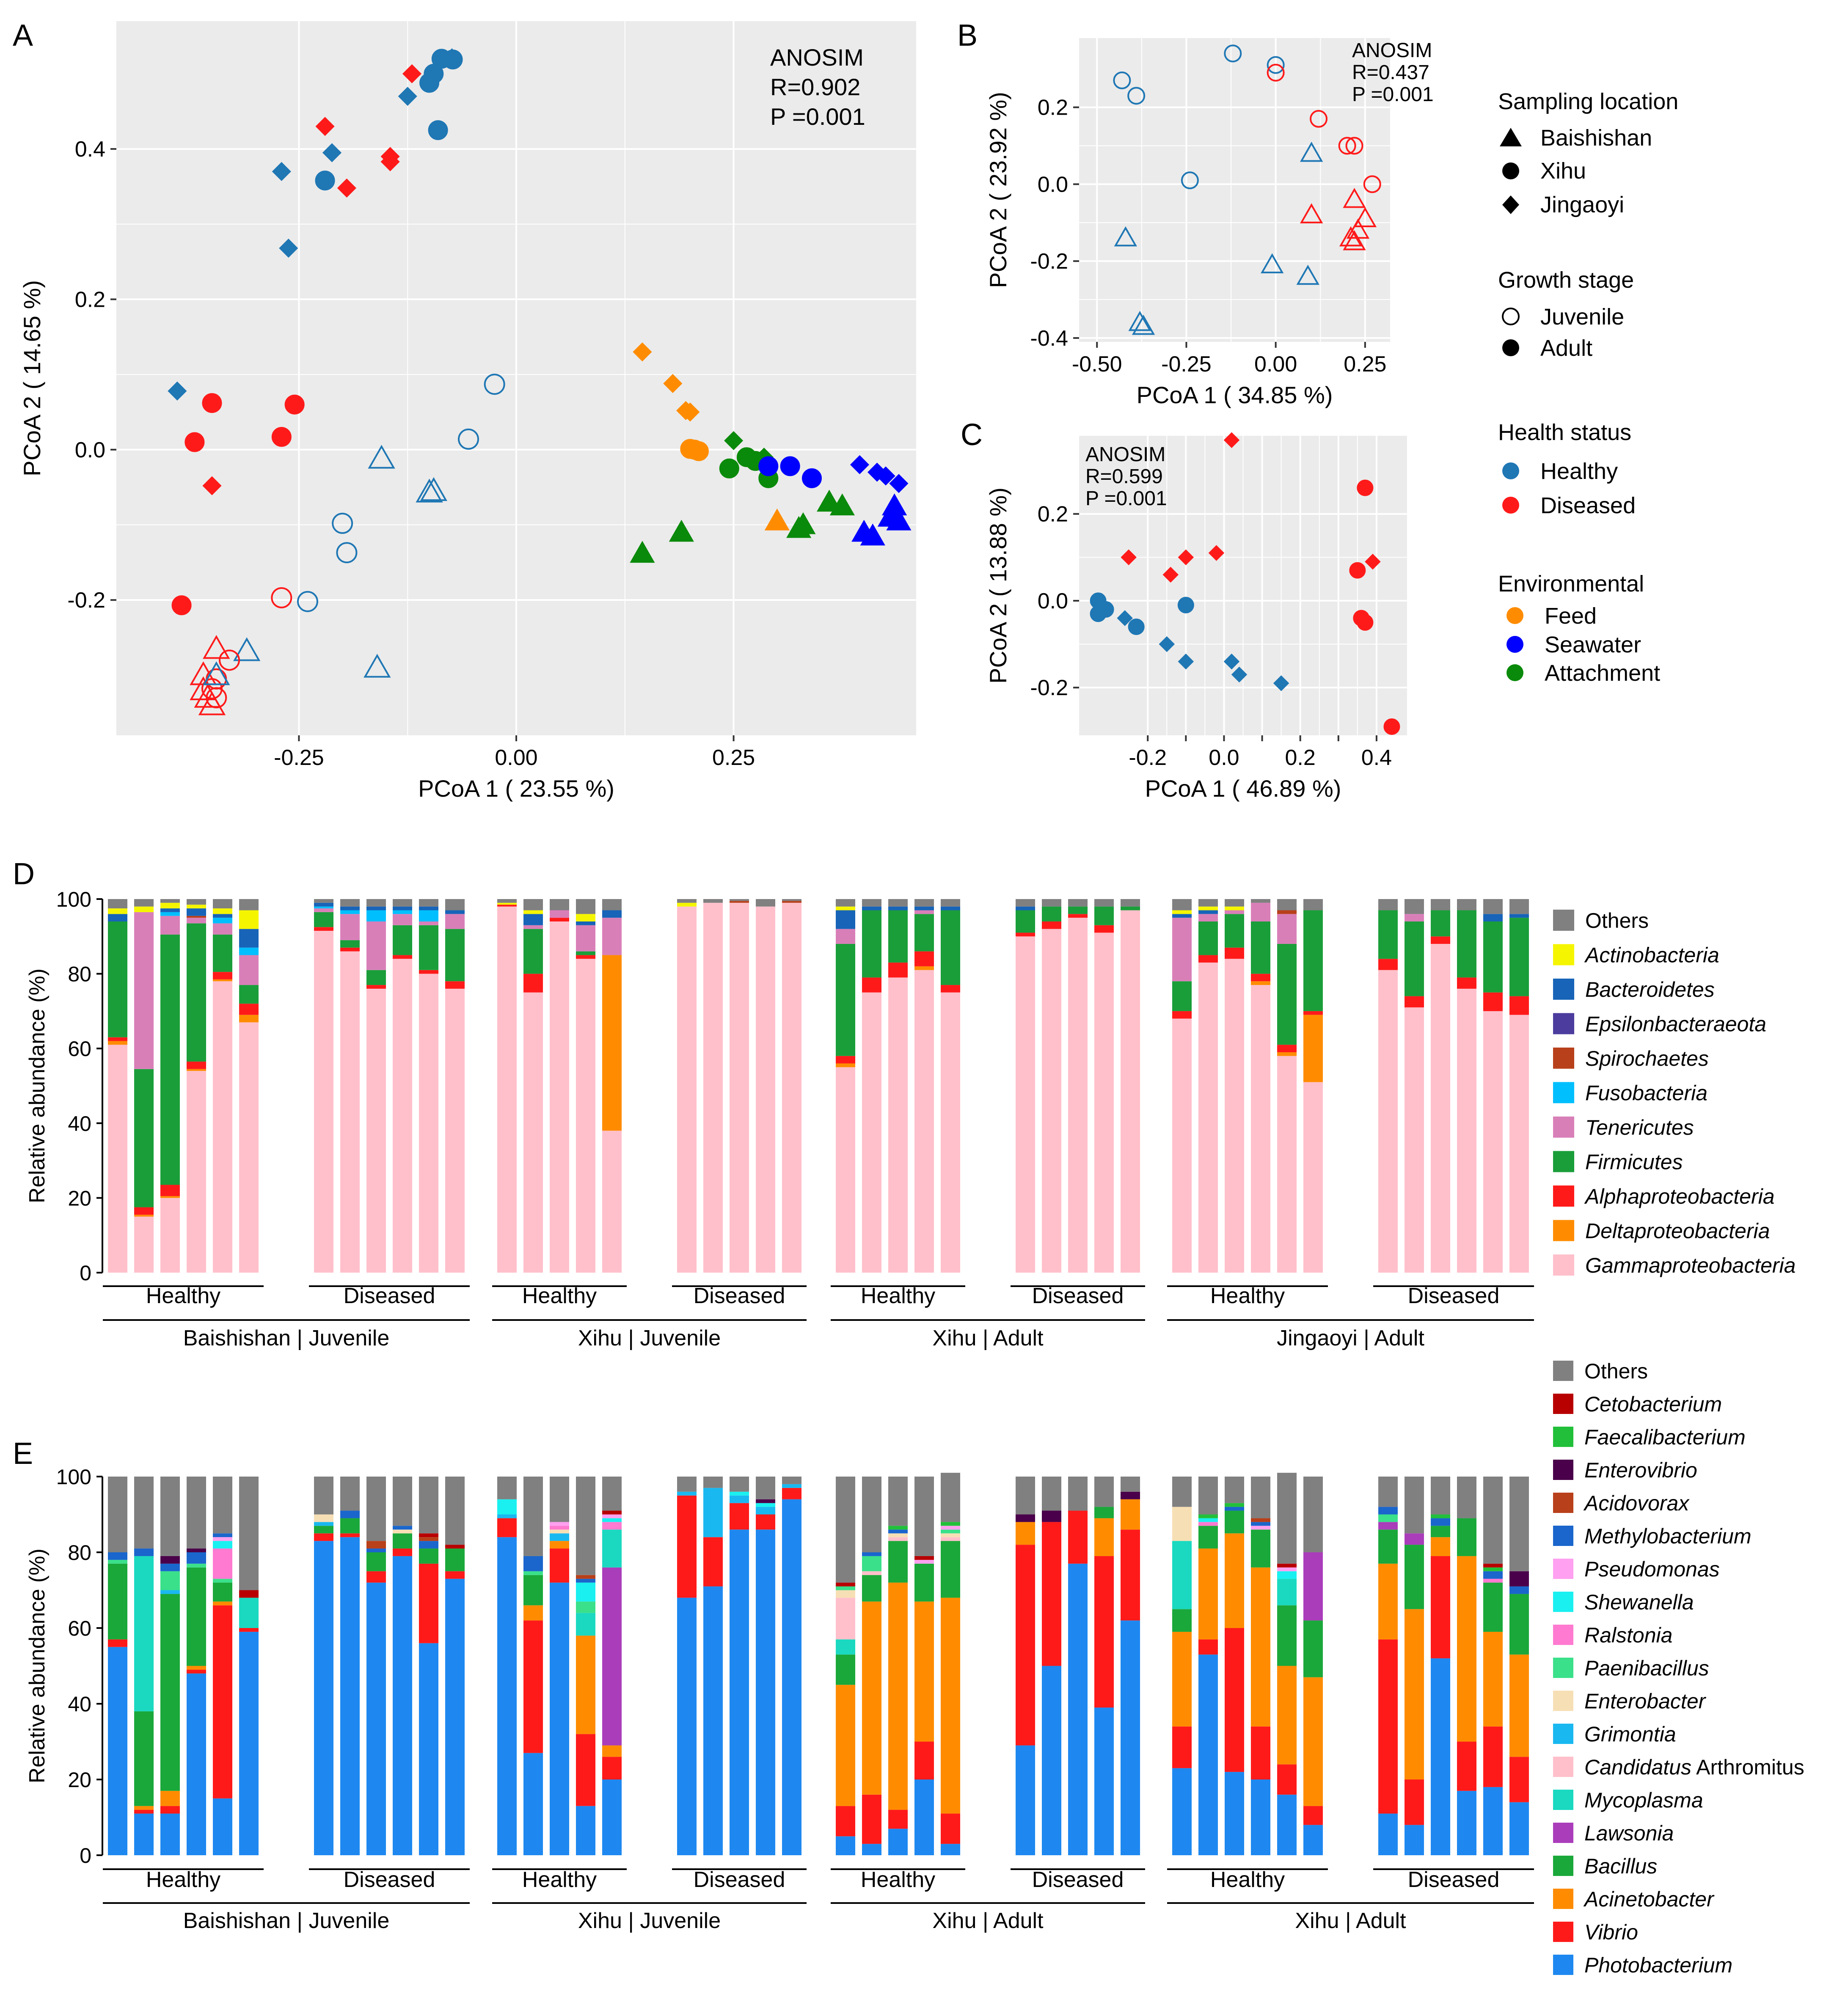  What do you see at coordinates (1629, 1833) in the screenshot?
I see `legend-label: Lawsonia` at bounding box center [1629, 1833].